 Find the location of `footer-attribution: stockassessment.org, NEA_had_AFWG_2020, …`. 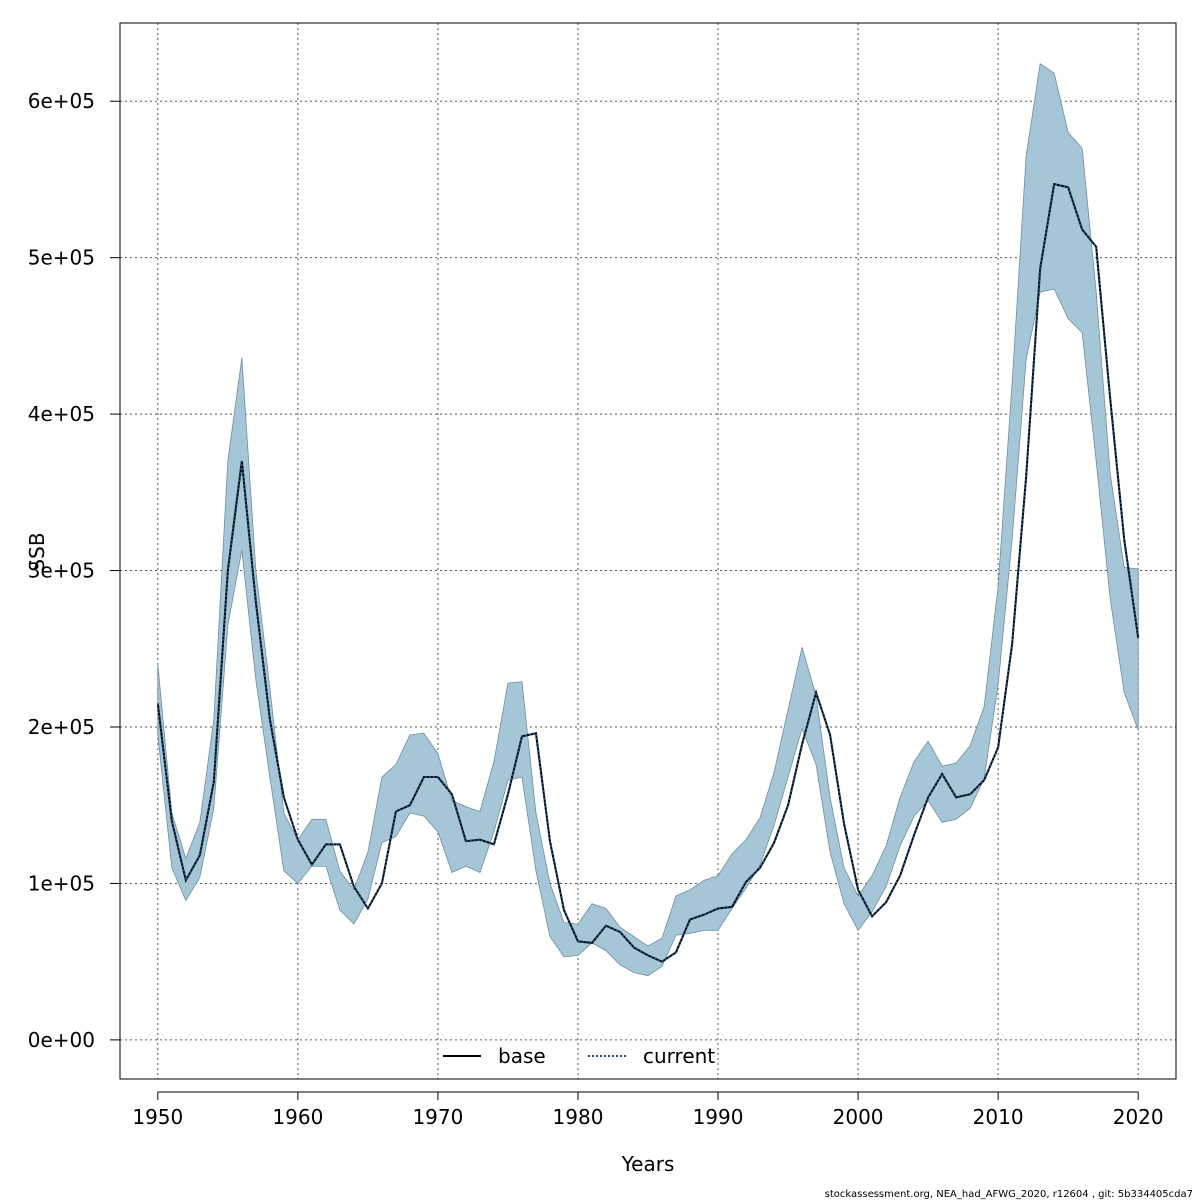

footer-attribution: stockassessment.org, NEA_had_AFWG_2020, … is located at coordinates (1009, 1194).